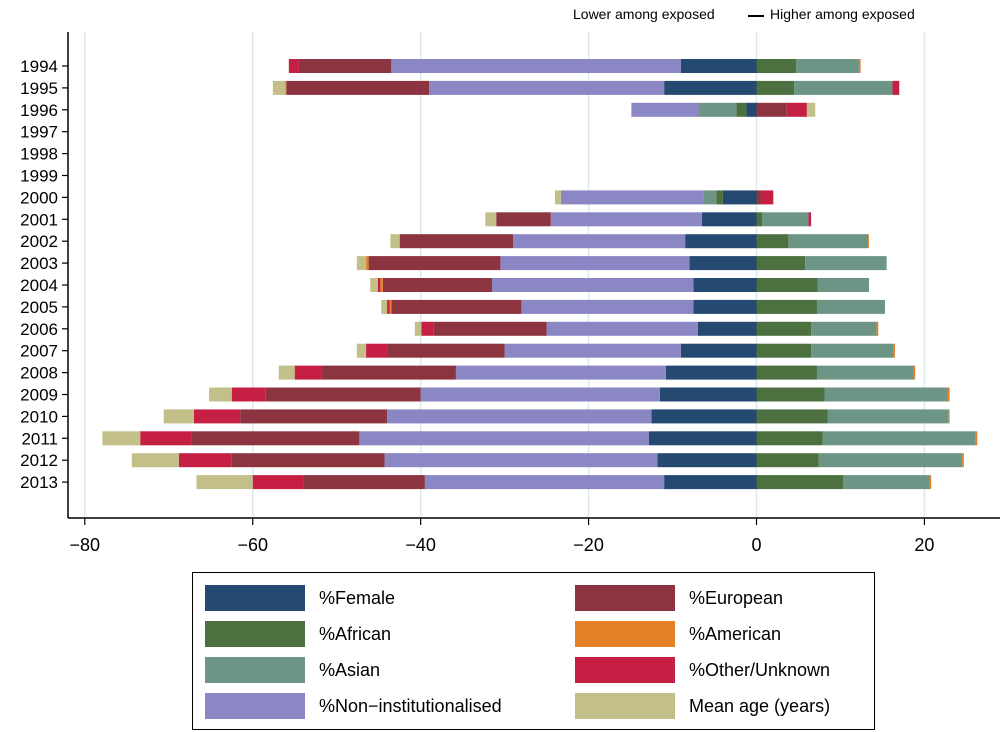 Image resolution: width=1005 pixels, height=732 pixels. What do you see at coordinates (410, 705) in the screenshot?
I see `legend-label: %Non−institutionalised` at bounding box center [410, 705].